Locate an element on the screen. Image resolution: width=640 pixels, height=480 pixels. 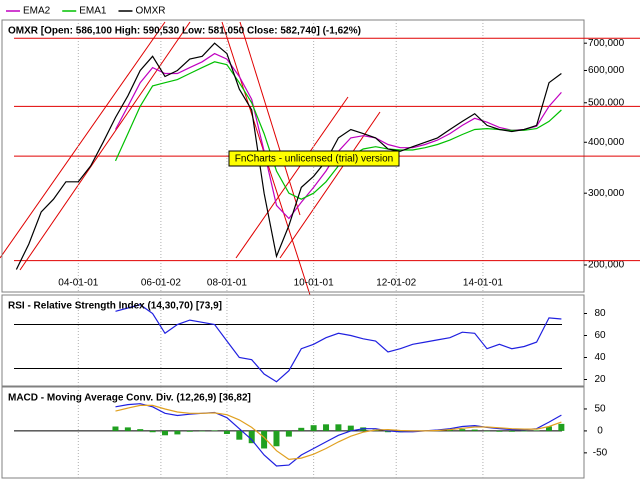
y-tick-label: 20 is located at coordinates (600, 379).